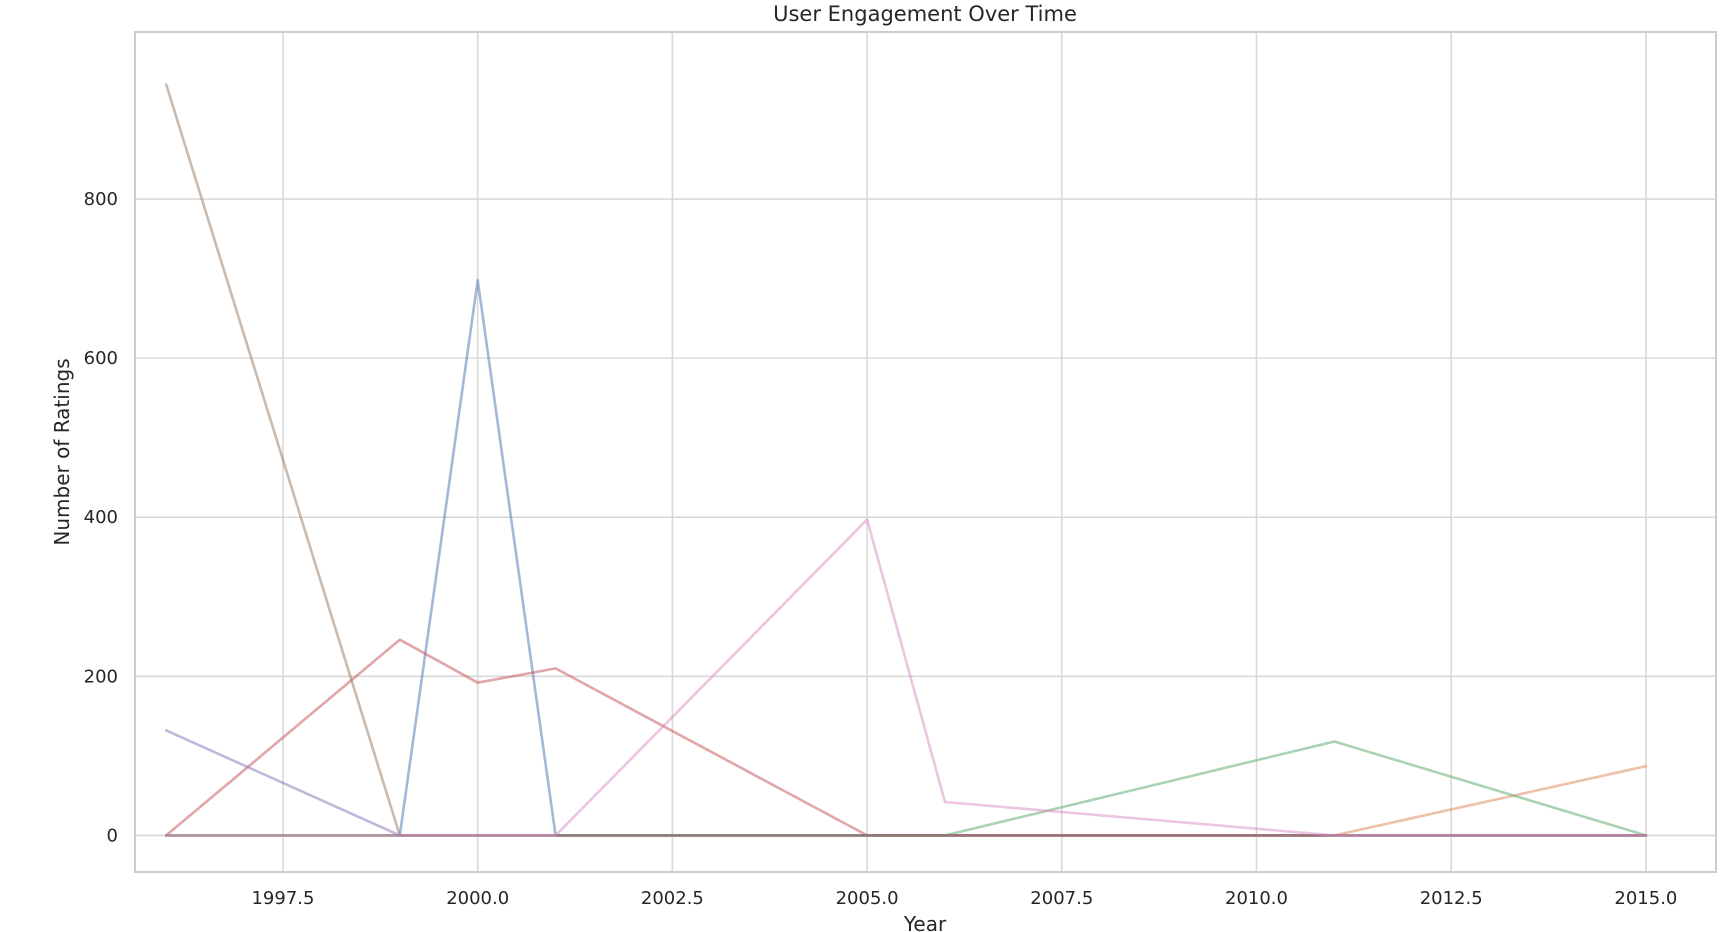 Image resolution: width=1728 pixels, height=932 pixels. Describe the element at coordinates (62, 451) in the screenshot. I see `y-axis-label: Number of Ratings` at that location.